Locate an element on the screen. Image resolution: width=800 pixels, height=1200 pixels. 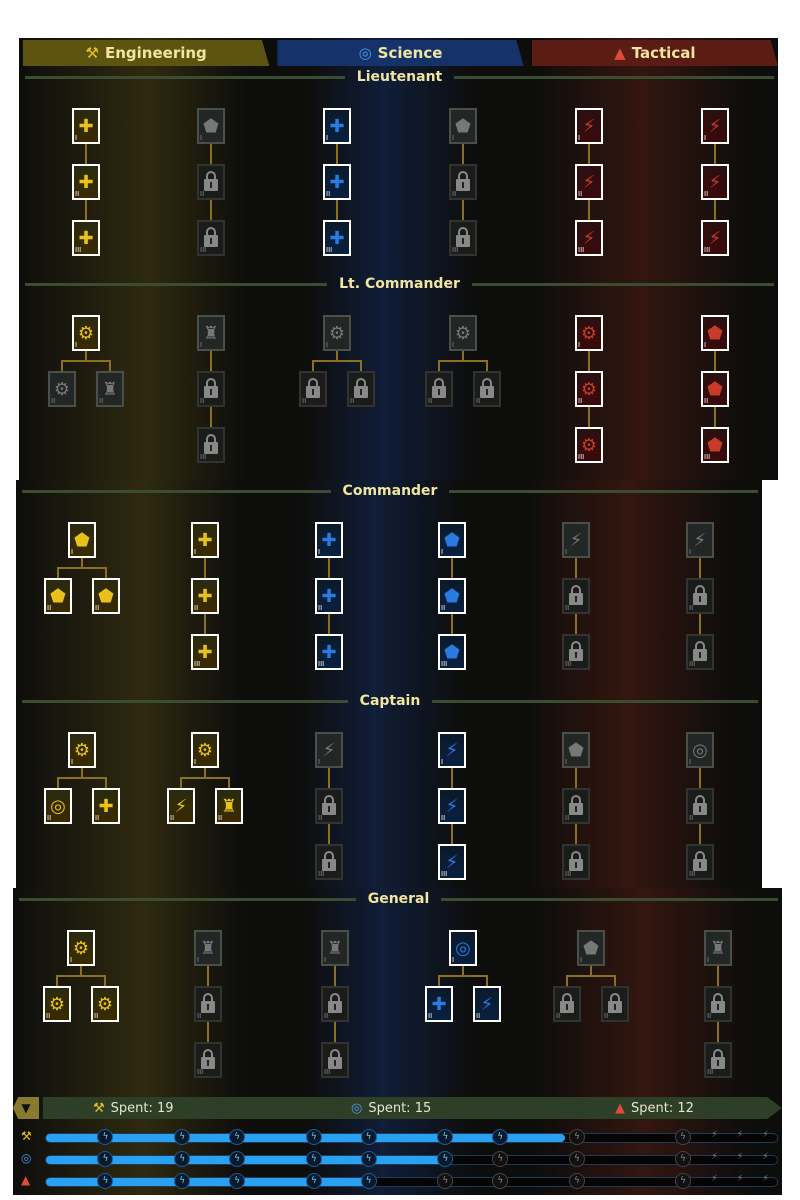
rank-numeral: I is located at coordinates (198, 960).